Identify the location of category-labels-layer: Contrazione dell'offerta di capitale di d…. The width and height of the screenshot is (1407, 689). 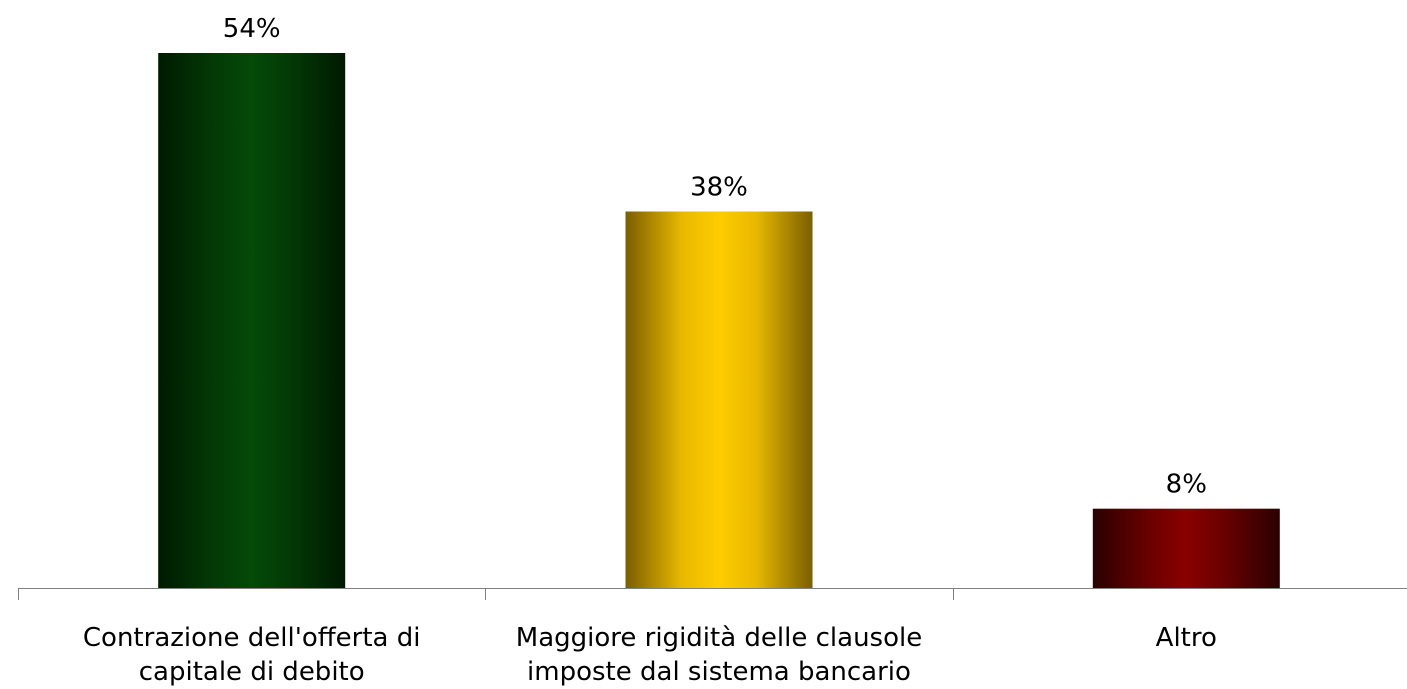
(650, 655).